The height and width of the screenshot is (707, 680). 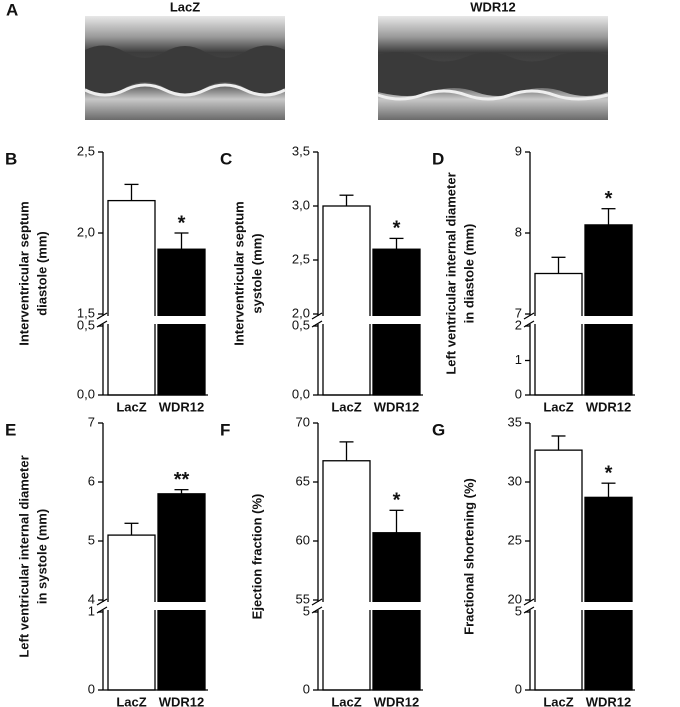 I want to click on y-tick-label: 4, so click(x=91, y=598).